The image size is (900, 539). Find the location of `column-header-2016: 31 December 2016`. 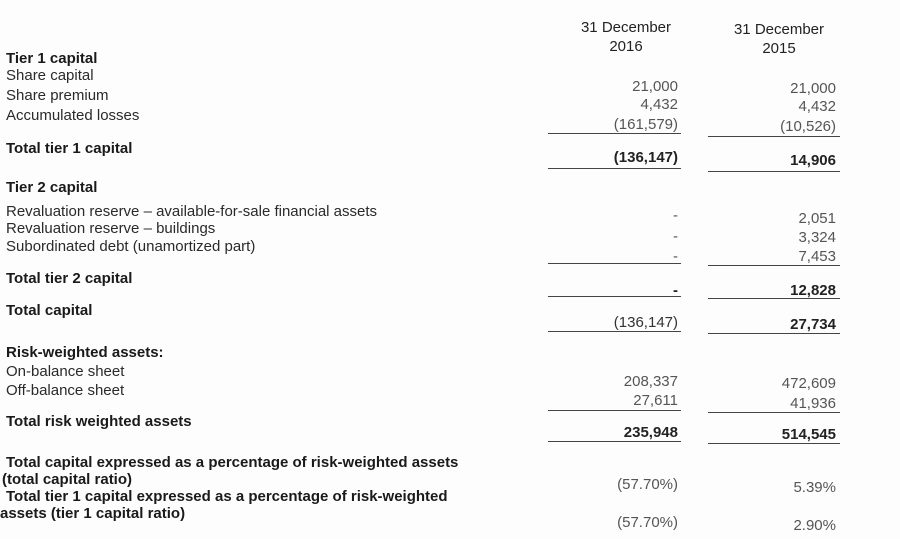

column-header-2016: 31 December 2016 is located at coordinates (626, 37).